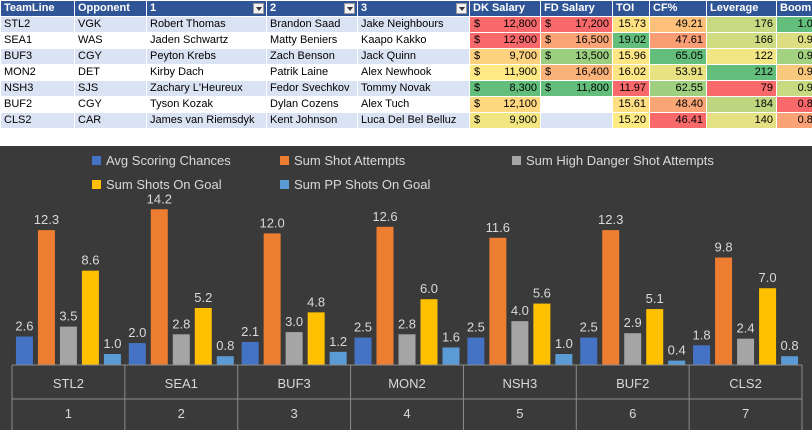  I want to click on cell-p1: James van Riemsdyk, so click(206, 120).